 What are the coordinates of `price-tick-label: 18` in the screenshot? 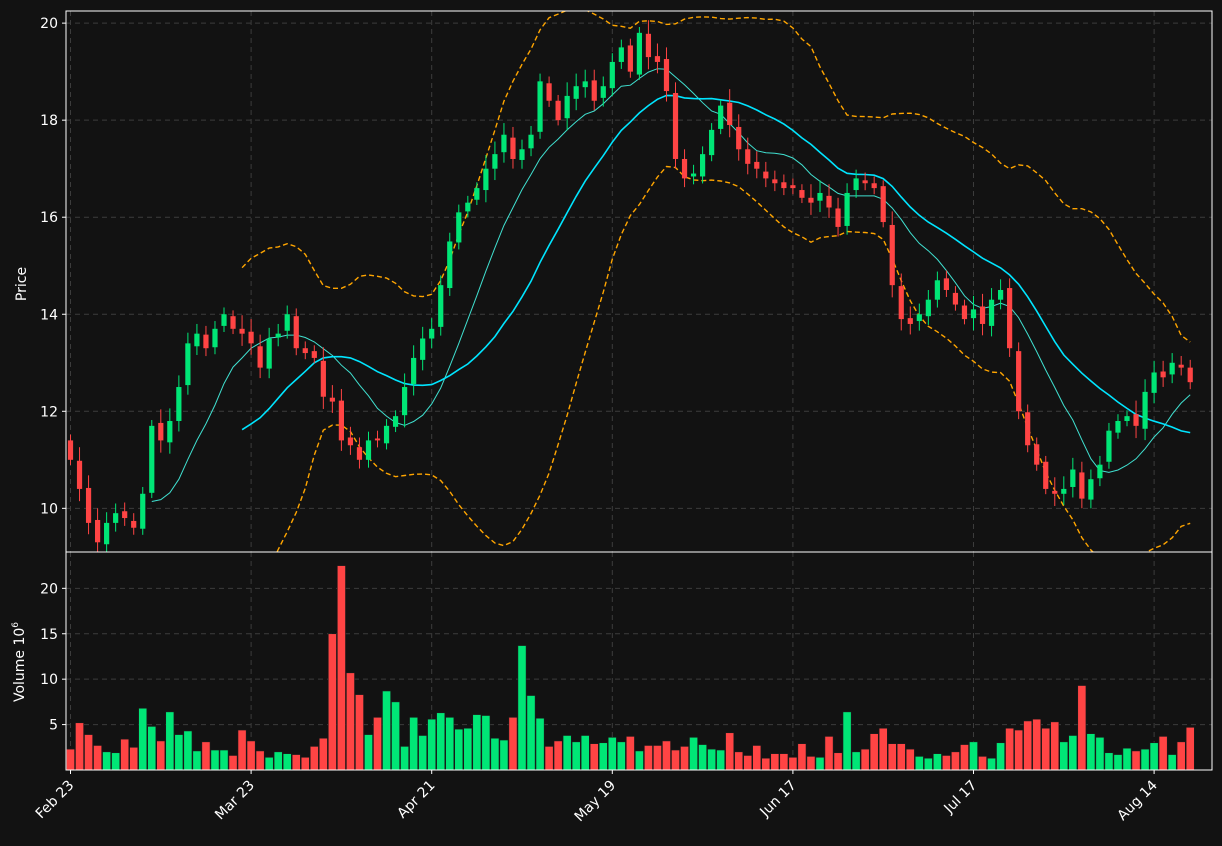 It's located at (49, 121).